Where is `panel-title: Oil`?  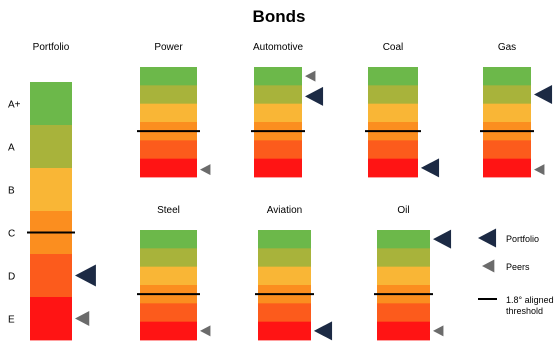
panel-title: Oil is located at coordinates (403, 210).